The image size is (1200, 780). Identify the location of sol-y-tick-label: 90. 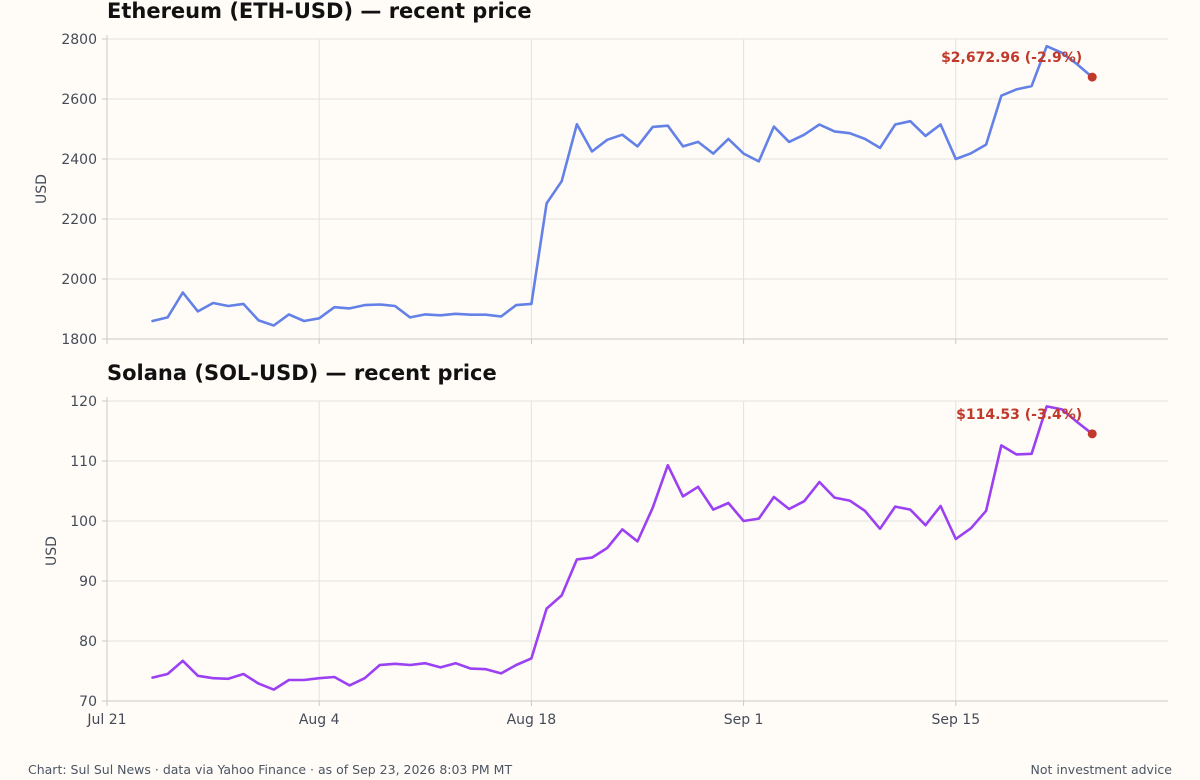
(88, 582).